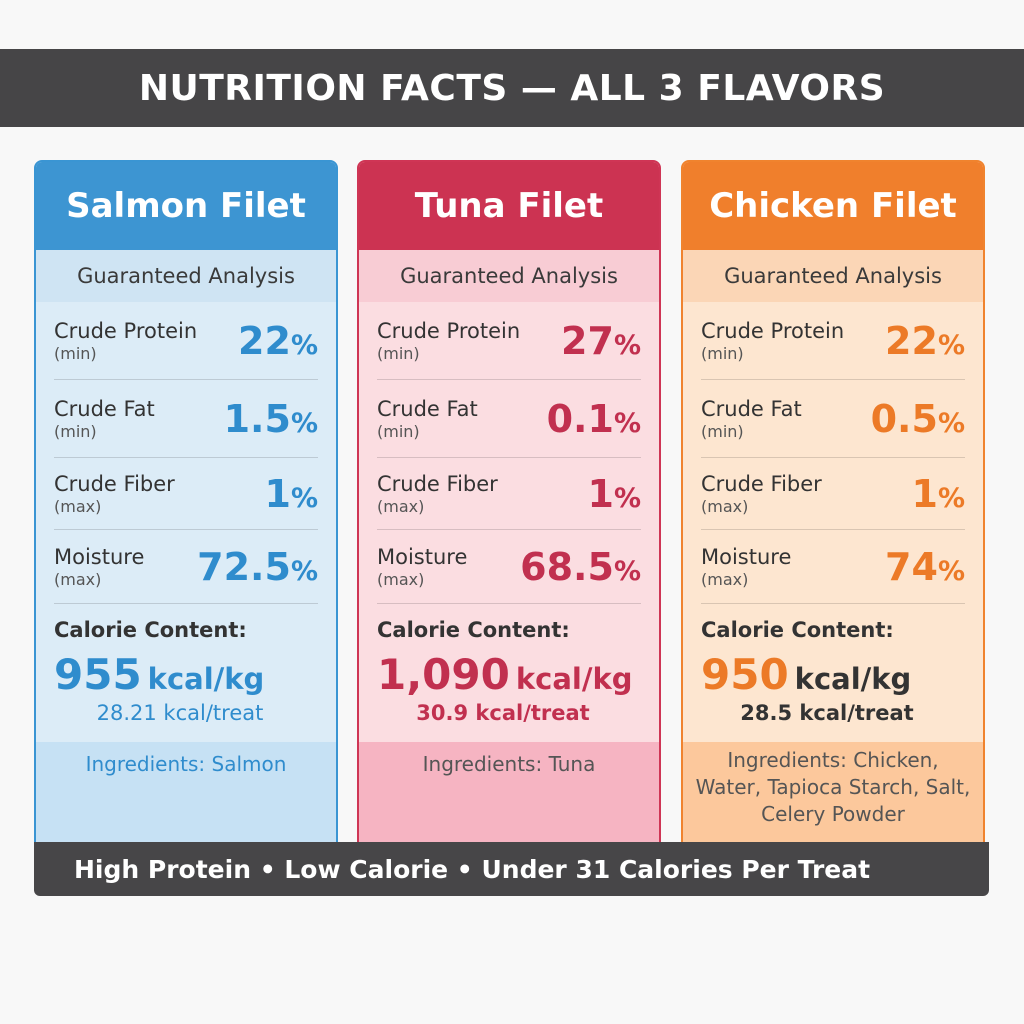  What do you see at coordinates (509, 567) in the screenshot?
I see `nutrient-row: Moisture (max) 68.5%` at bounding box center [509, 567].